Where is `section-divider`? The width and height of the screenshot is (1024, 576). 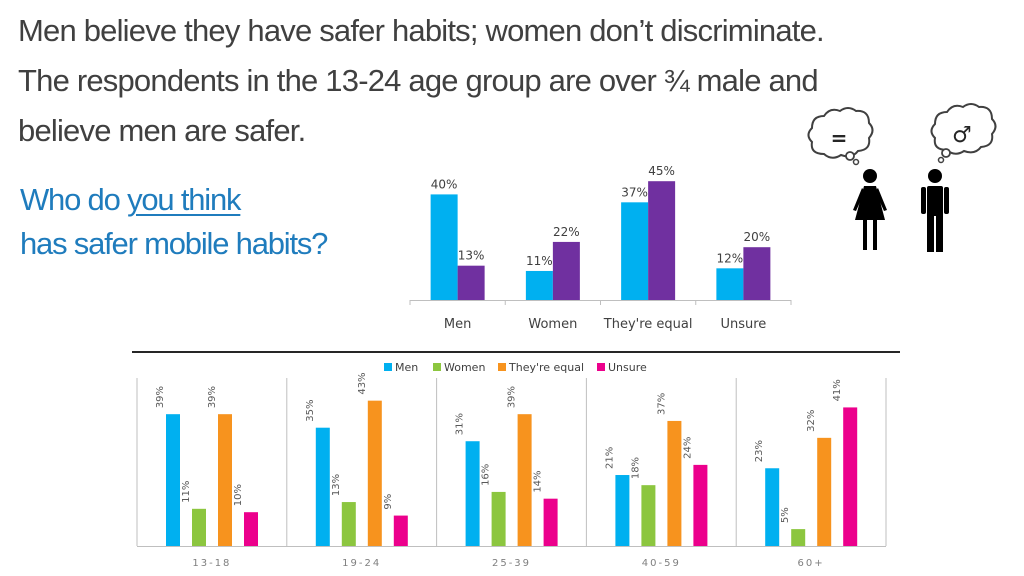
section-divider is located at coordinates (516, 352).